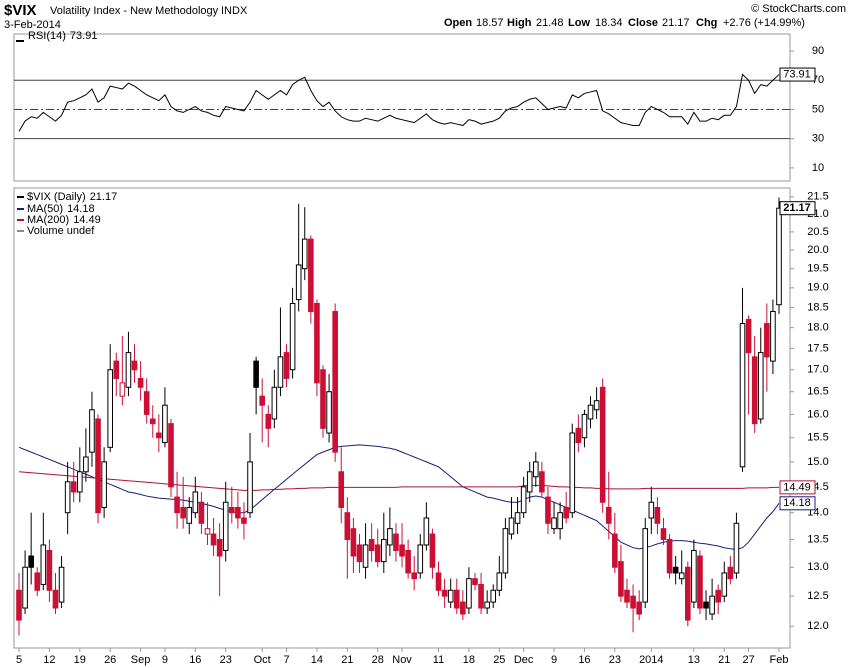 The width and height of the screenshot is (850, 668). Describe the element at coordinates (80, 660) in the screenshot. I see `x-tick-label: 19` at that location.